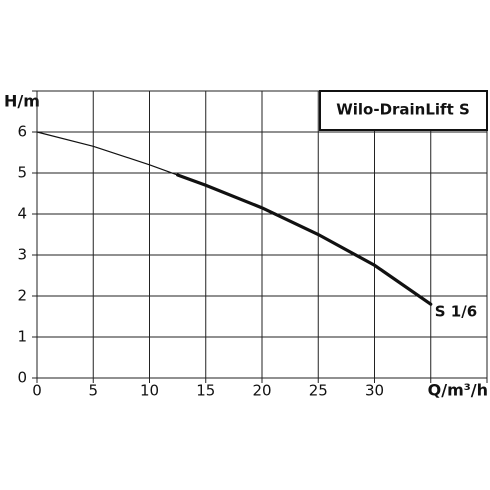 The height and width of the screenshot is (490, 490). What do you see at coordinates (261, 391) in the screenshot?
I see `x-tick-label: 20` at bounding box center [261, 391].